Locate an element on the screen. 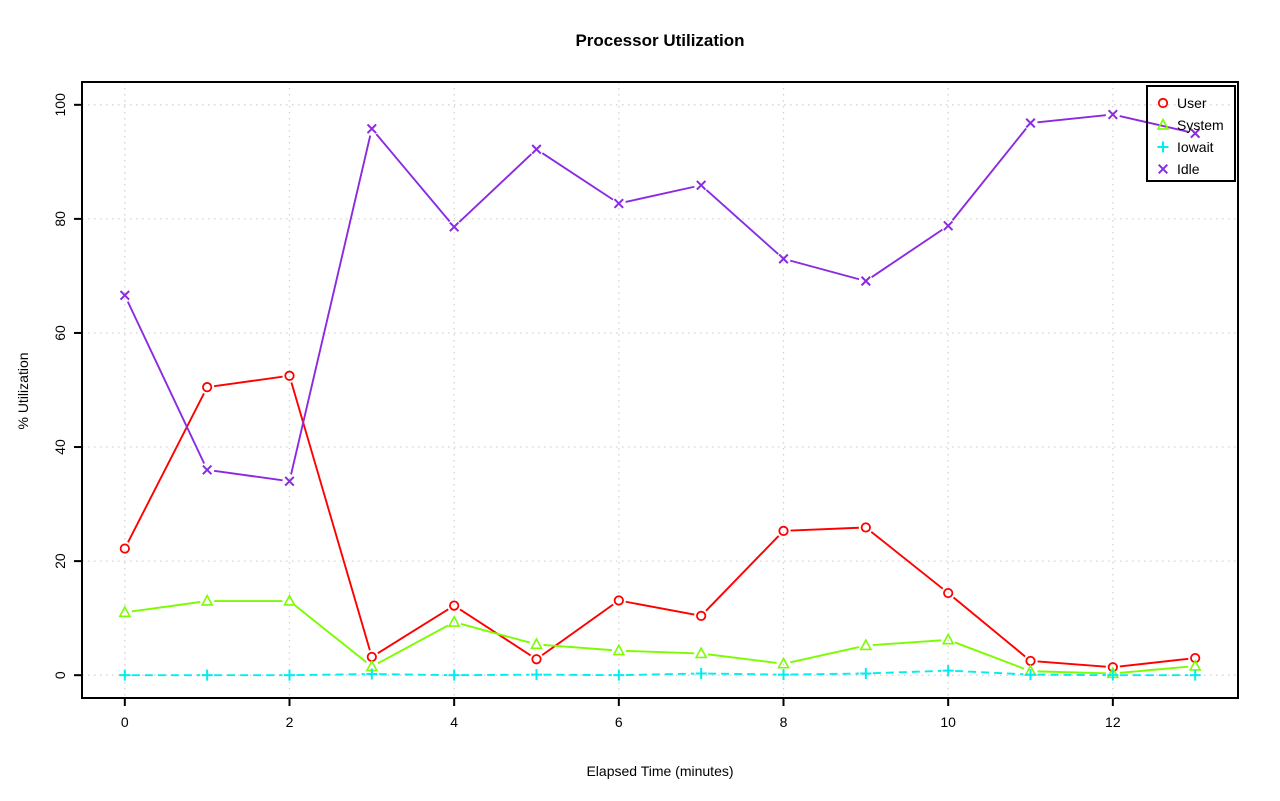 Image resolution: width=1280 pixels, height=801 pixels. x-tick-labels: 0 2 4 6 8 10 12 is located at coordinates (621, 722).